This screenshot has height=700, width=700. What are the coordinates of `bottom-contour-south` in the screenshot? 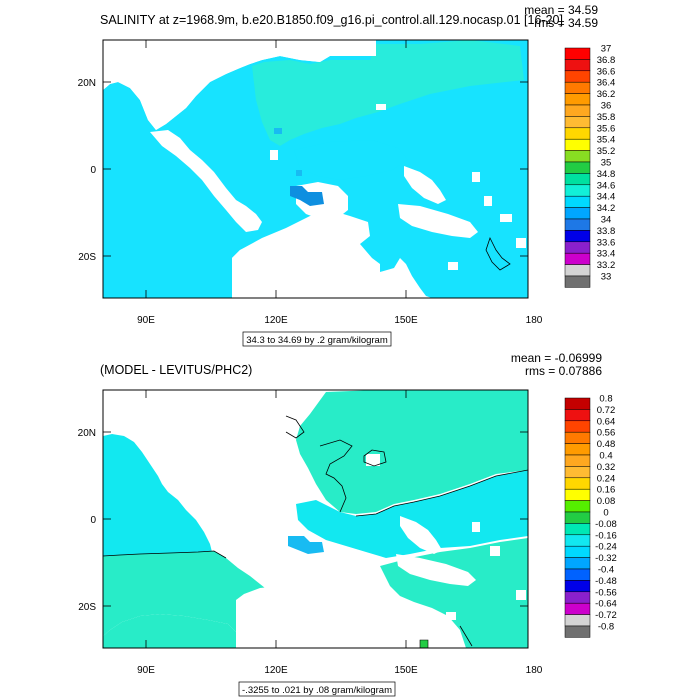 It's located at (164, 554).